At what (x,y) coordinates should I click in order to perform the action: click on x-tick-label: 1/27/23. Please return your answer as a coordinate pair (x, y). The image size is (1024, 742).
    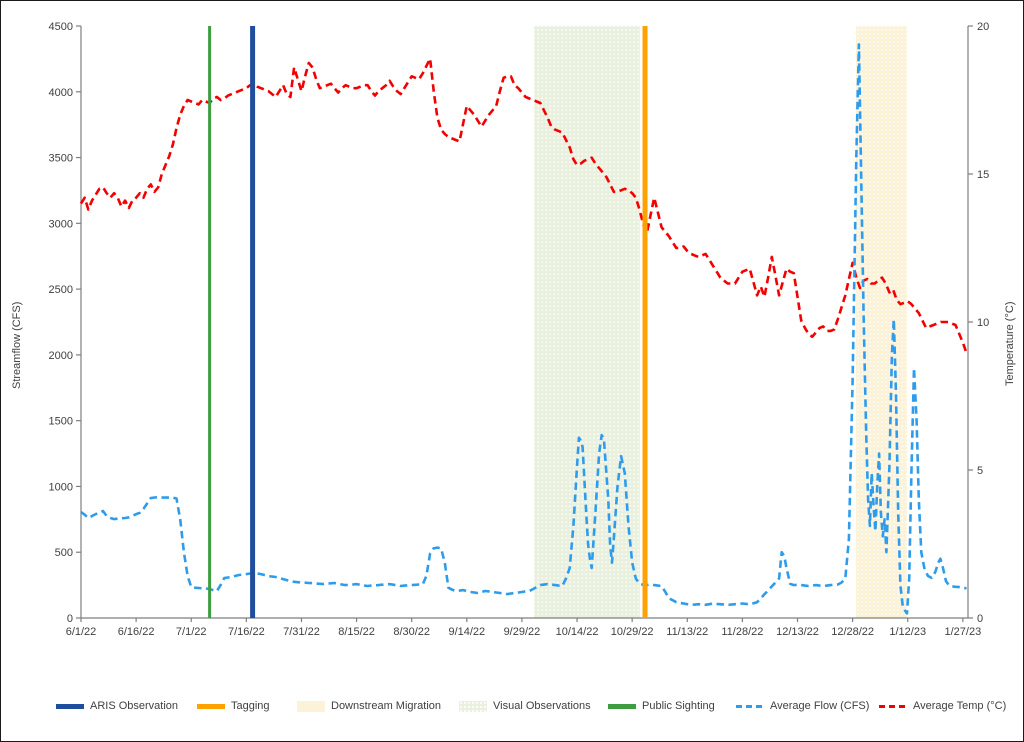
    Looking at the image, I should click on (963, 632).